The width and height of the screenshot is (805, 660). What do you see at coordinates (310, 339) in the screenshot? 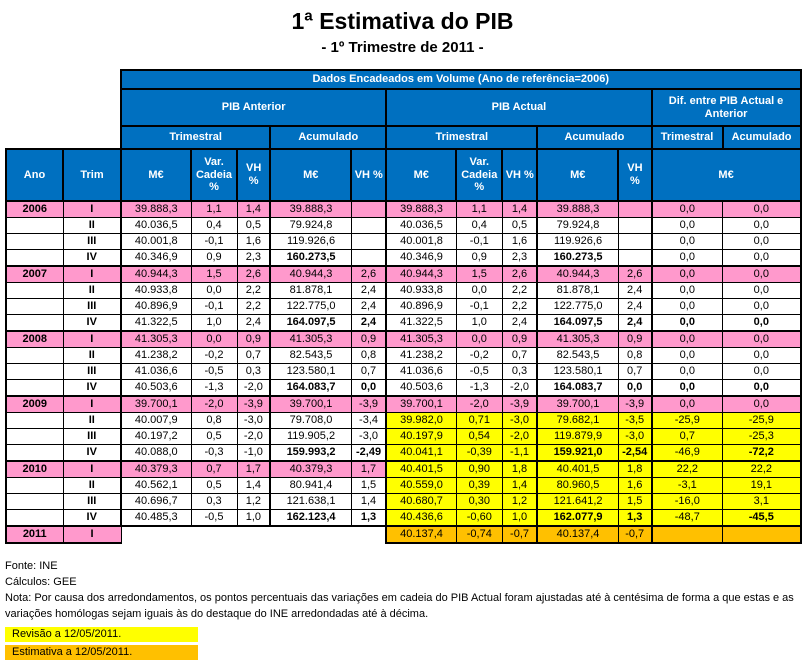
I see `data-cell-anterior-acum-me: 41.305,3` at bounding box center [310, 339].